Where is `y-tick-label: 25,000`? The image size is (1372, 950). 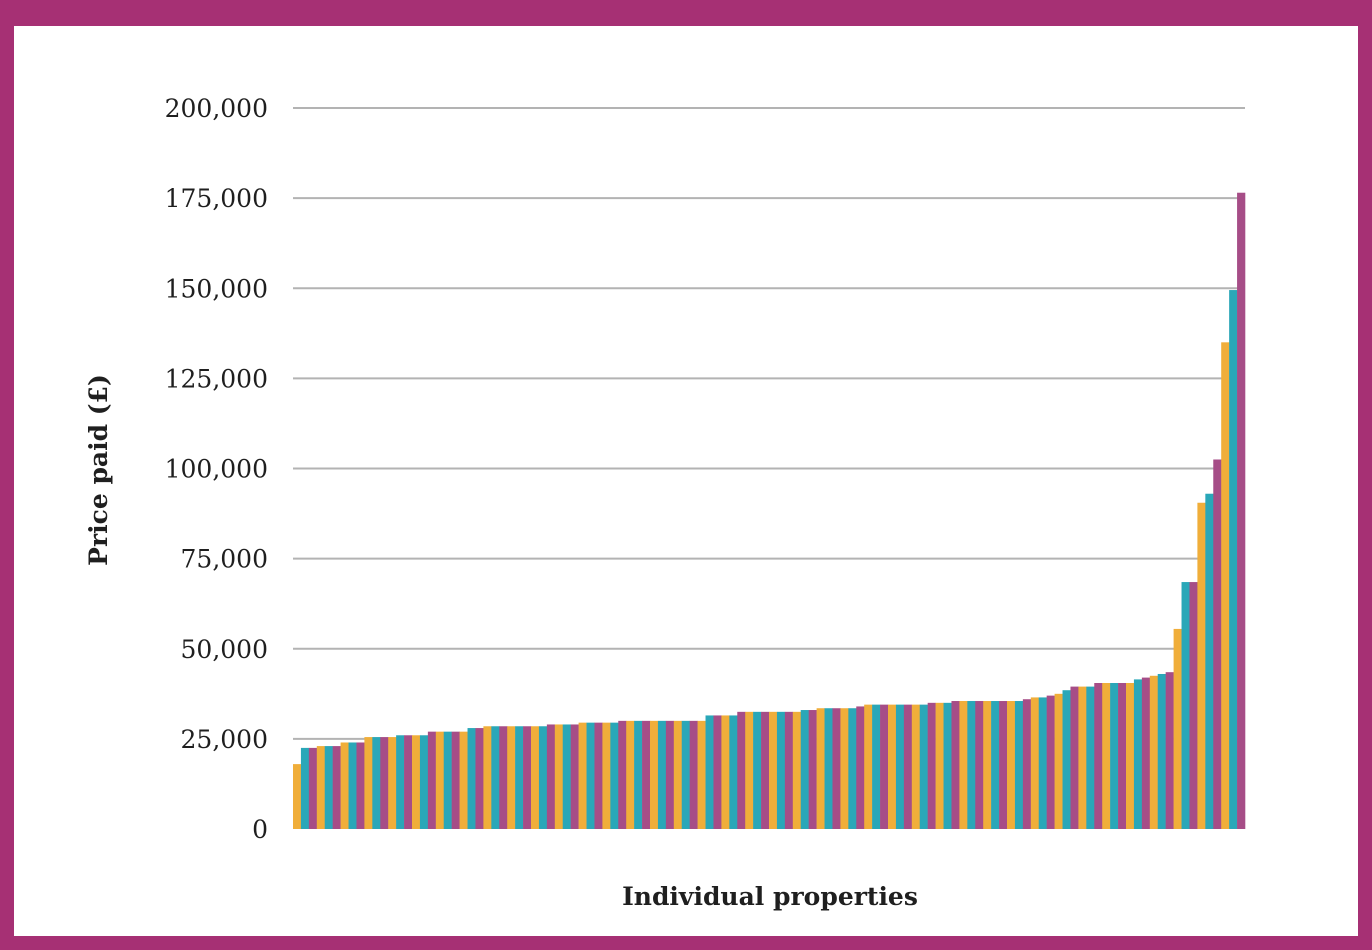 y-tick-label: 25,000 is located at coordinates (224, 739).